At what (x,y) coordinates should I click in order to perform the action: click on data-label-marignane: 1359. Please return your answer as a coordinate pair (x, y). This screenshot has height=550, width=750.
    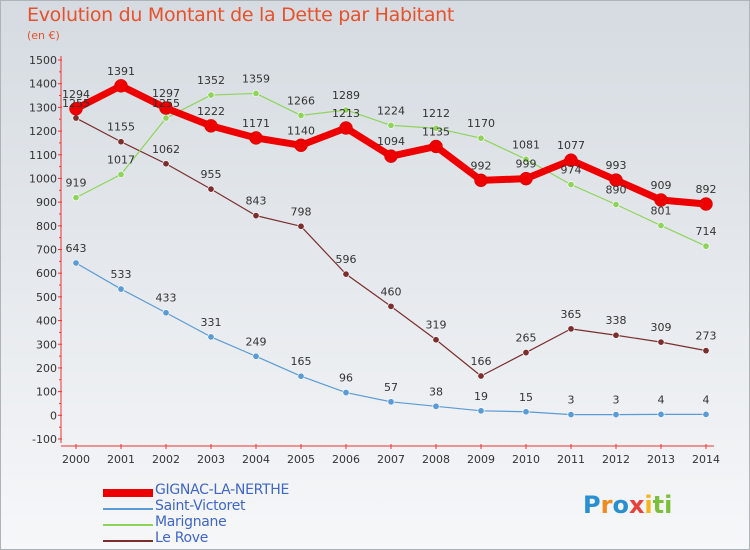
    Looking at the image, I should click on (256, 78).